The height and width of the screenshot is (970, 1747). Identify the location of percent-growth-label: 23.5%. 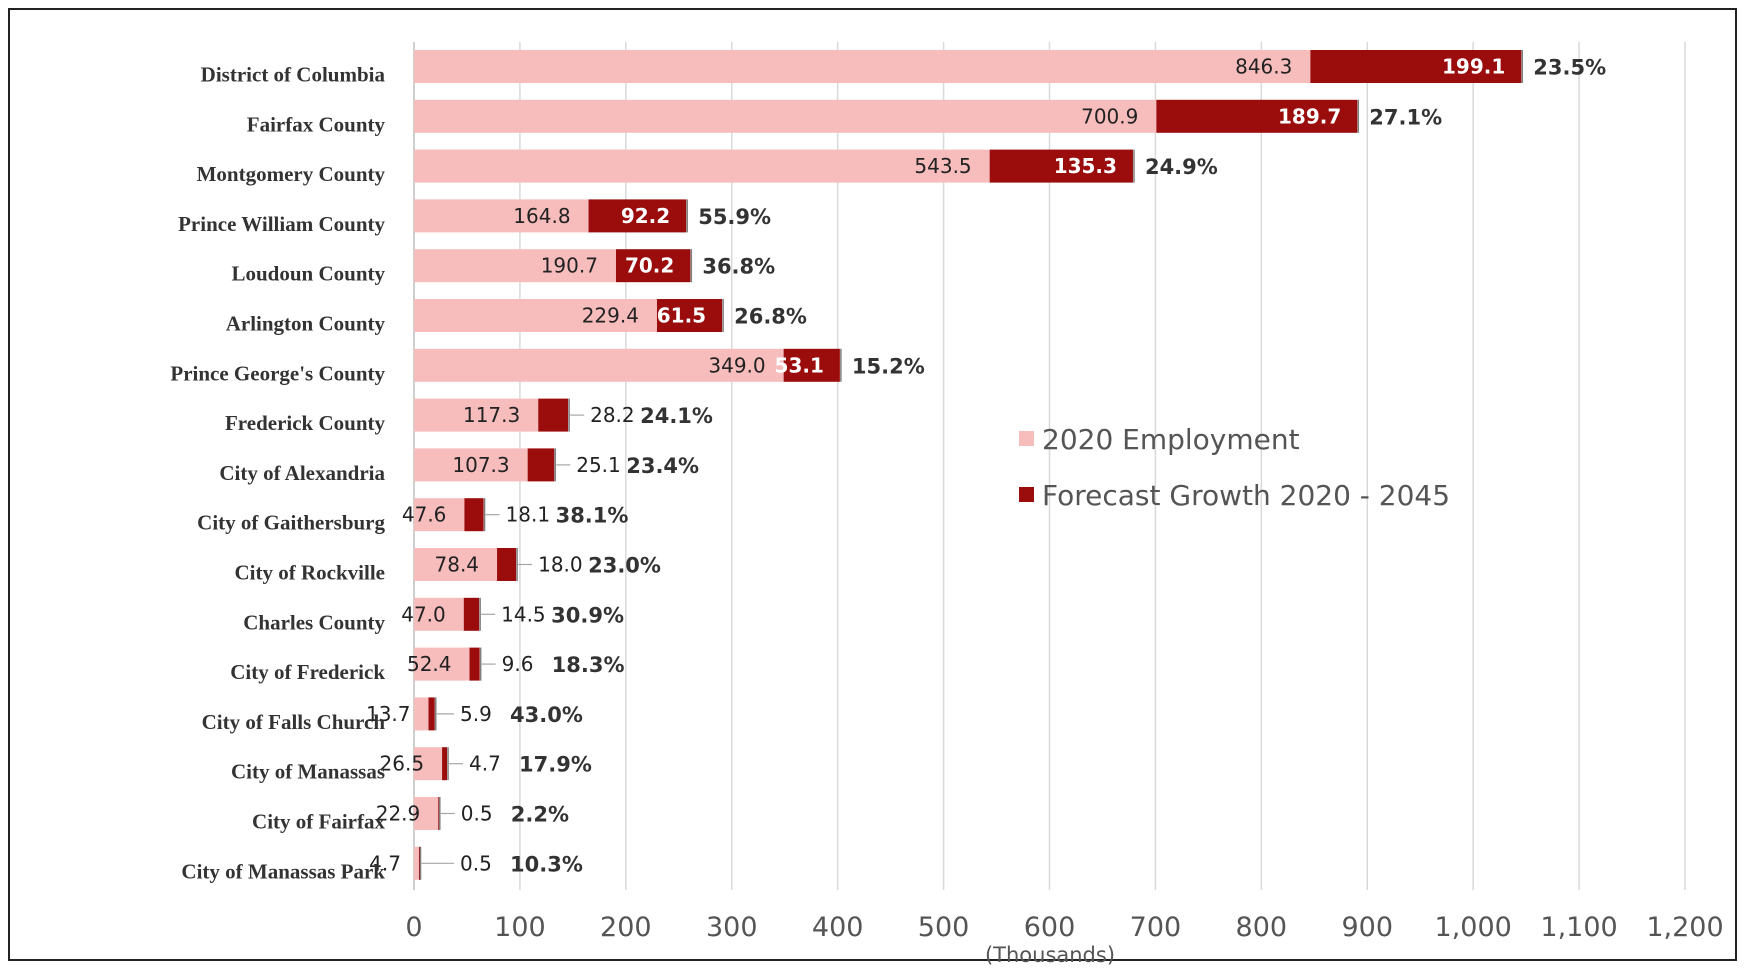
(1569, 68).